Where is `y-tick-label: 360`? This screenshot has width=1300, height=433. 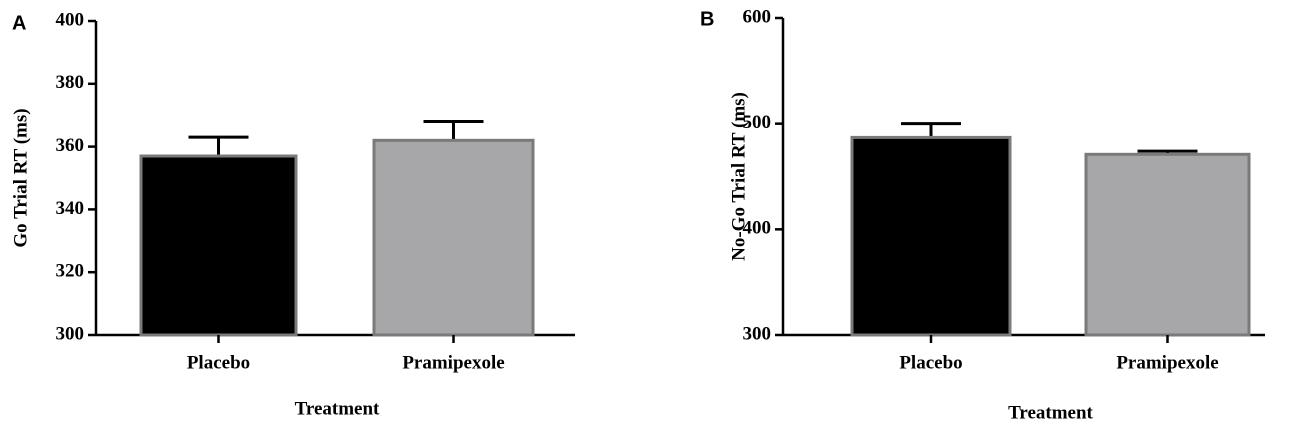
y-tick-label: 360 is located at coordinates (70, 145).